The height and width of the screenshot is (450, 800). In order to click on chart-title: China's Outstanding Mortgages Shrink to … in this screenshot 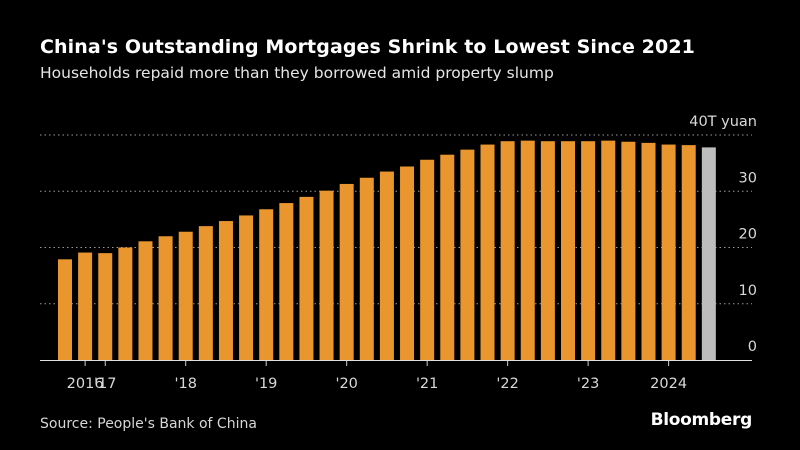, I will do `click(367, 47)`.